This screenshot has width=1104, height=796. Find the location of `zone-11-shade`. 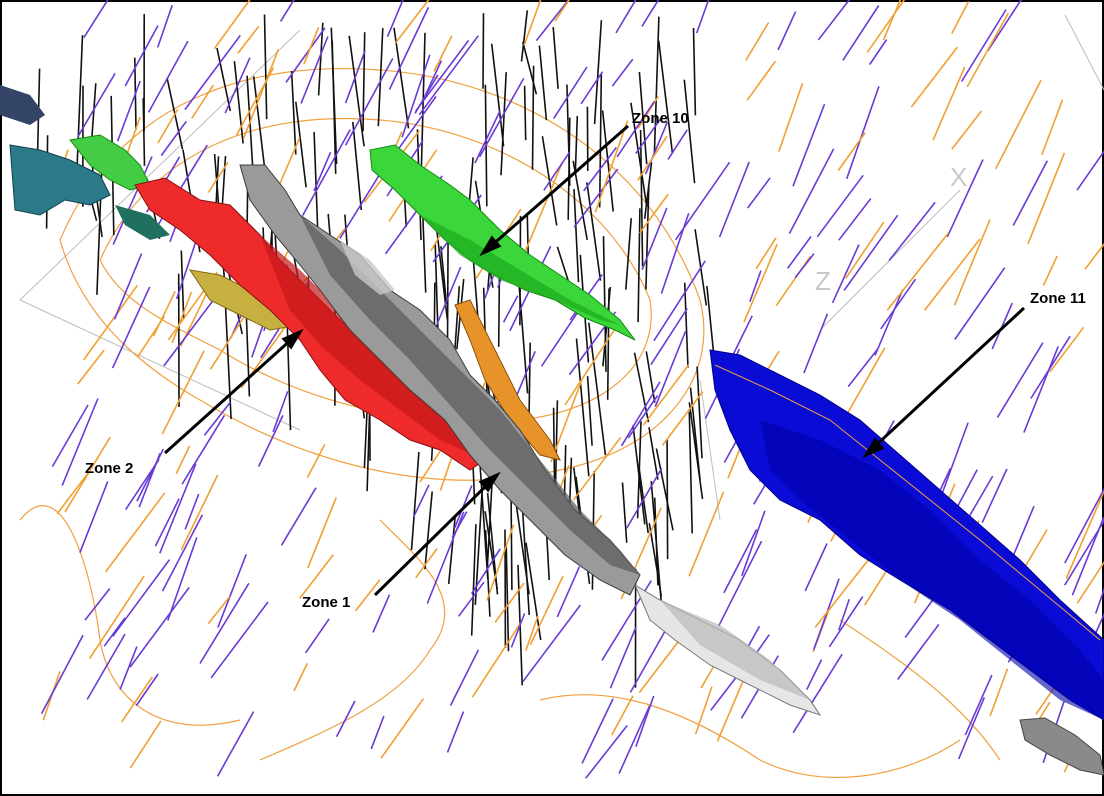

zone-11-shade is located at coordinates (932, 570).